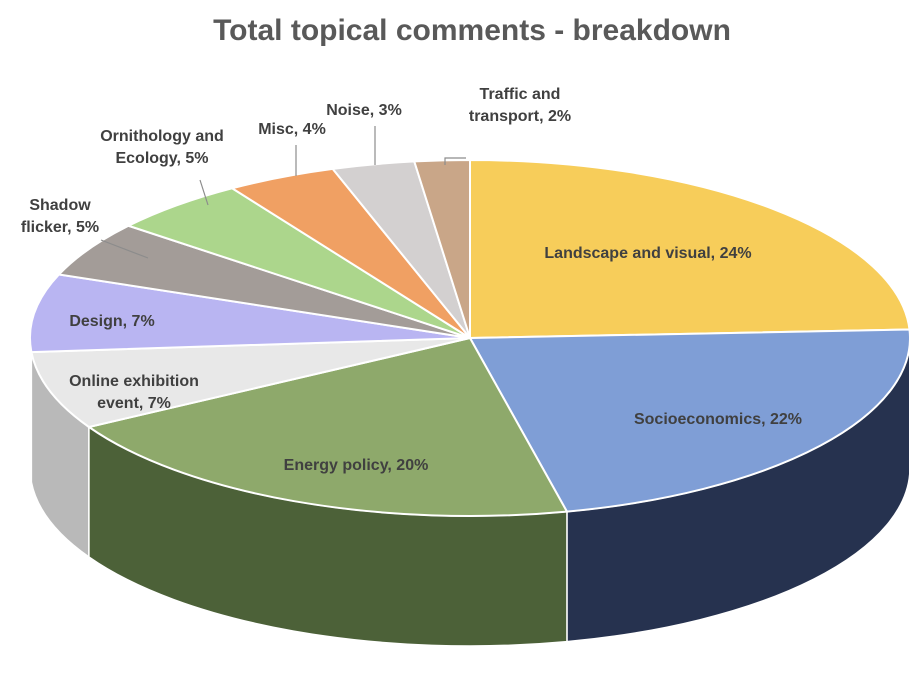 The width and height of the screenshot is (909, 682). What do you see at coordinates (520, 105) in the screenshot?
I see `slice-label-traffic-and-transport: Traffic and transport, 2%` at bounding box center [520, 105].